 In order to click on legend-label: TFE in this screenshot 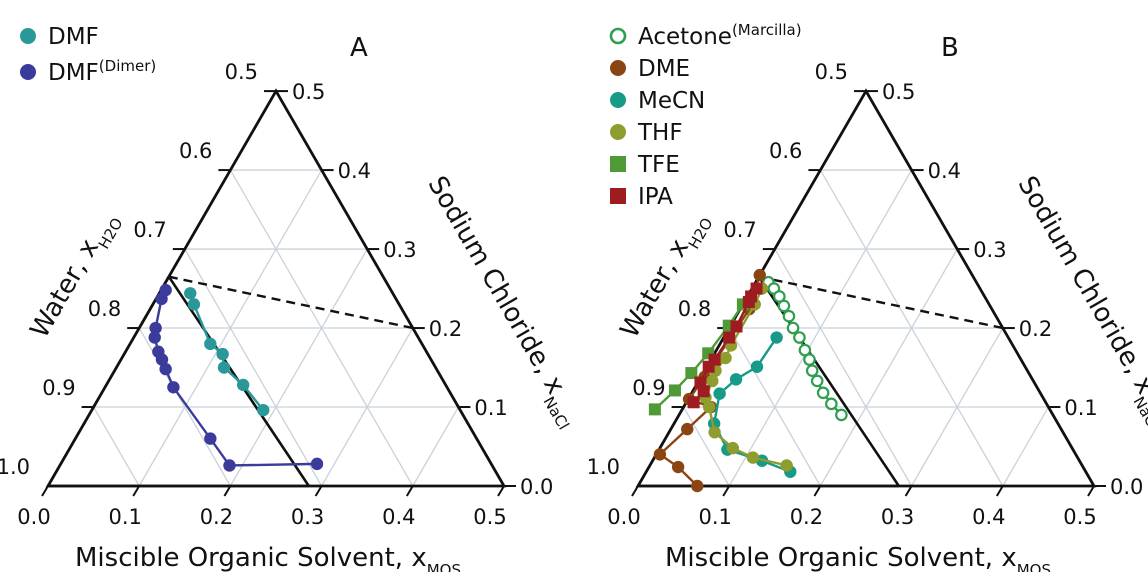, I will do `click(658, 165)`.